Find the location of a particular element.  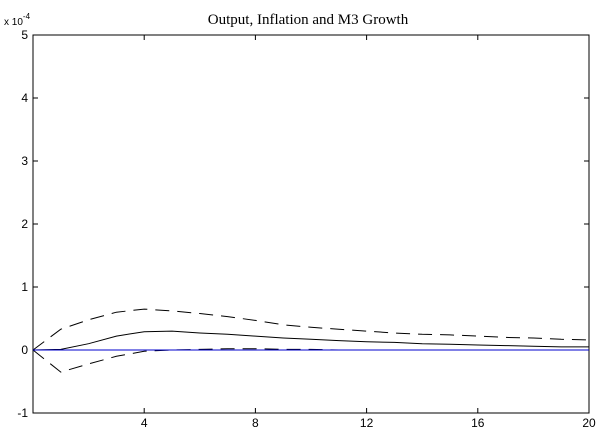

y-tick-label: 1 is located at coordinates (24, 287).